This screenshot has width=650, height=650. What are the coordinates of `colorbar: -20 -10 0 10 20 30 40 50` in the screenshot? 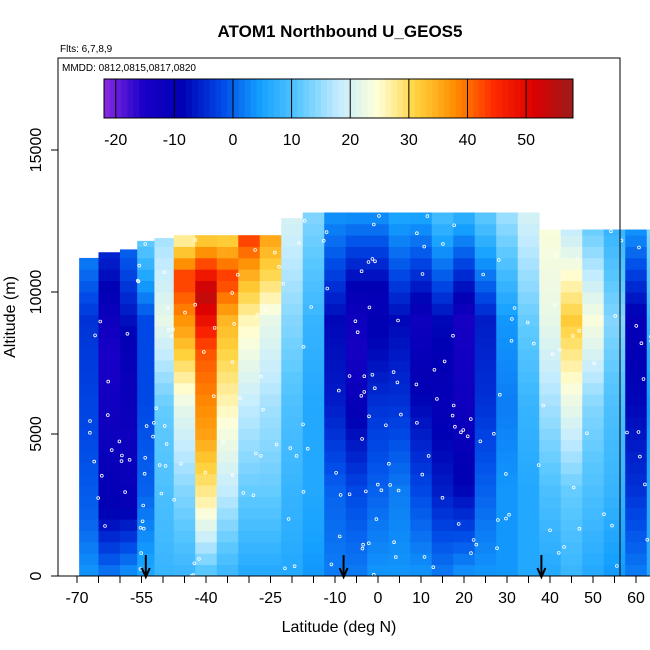 It's located at (338, 113).